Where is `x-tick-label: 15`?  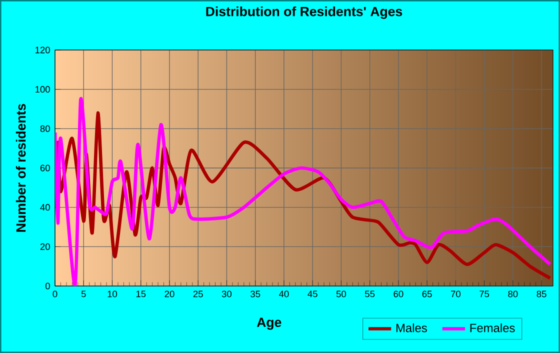
x-tick-label: 15 is located at coordinates (141, 294).